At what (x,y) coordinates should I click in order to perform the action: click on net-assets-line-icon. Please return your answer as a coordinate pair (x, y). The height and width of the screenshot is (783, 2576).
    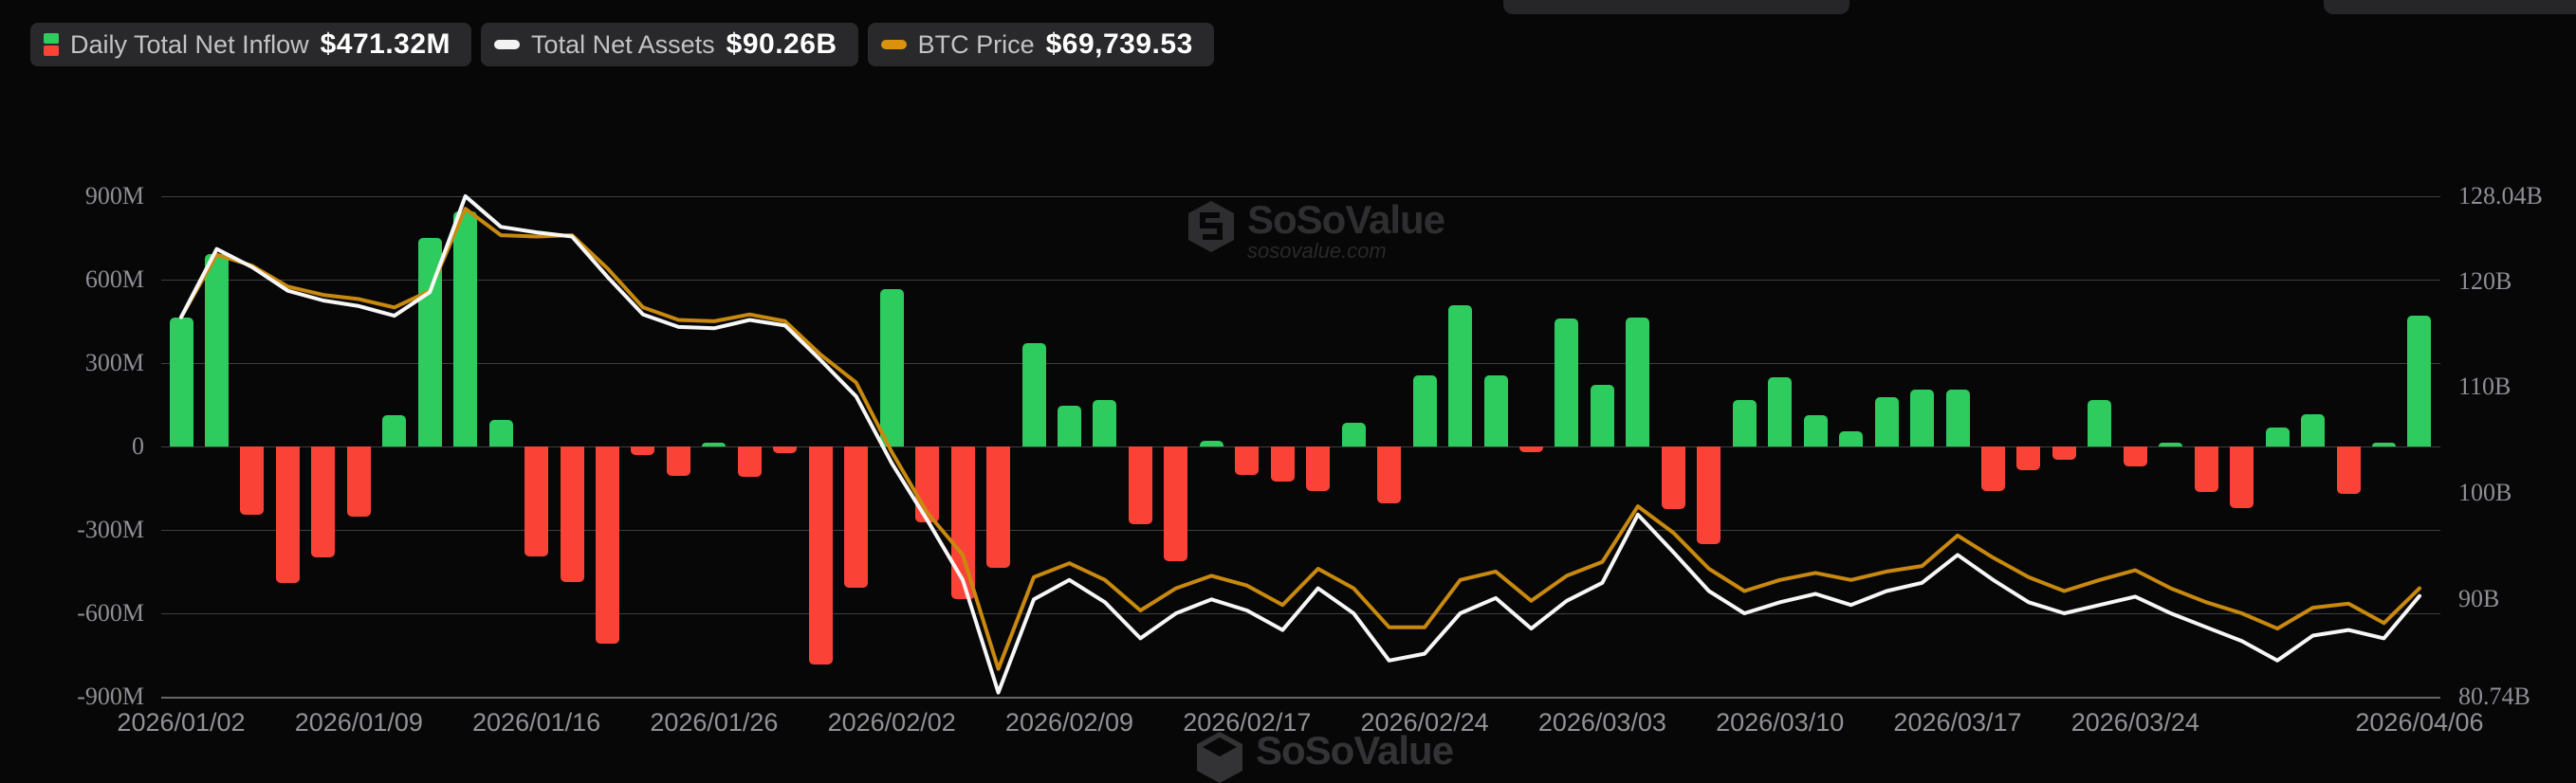
    Looking at the image, I should click on (508, 44).